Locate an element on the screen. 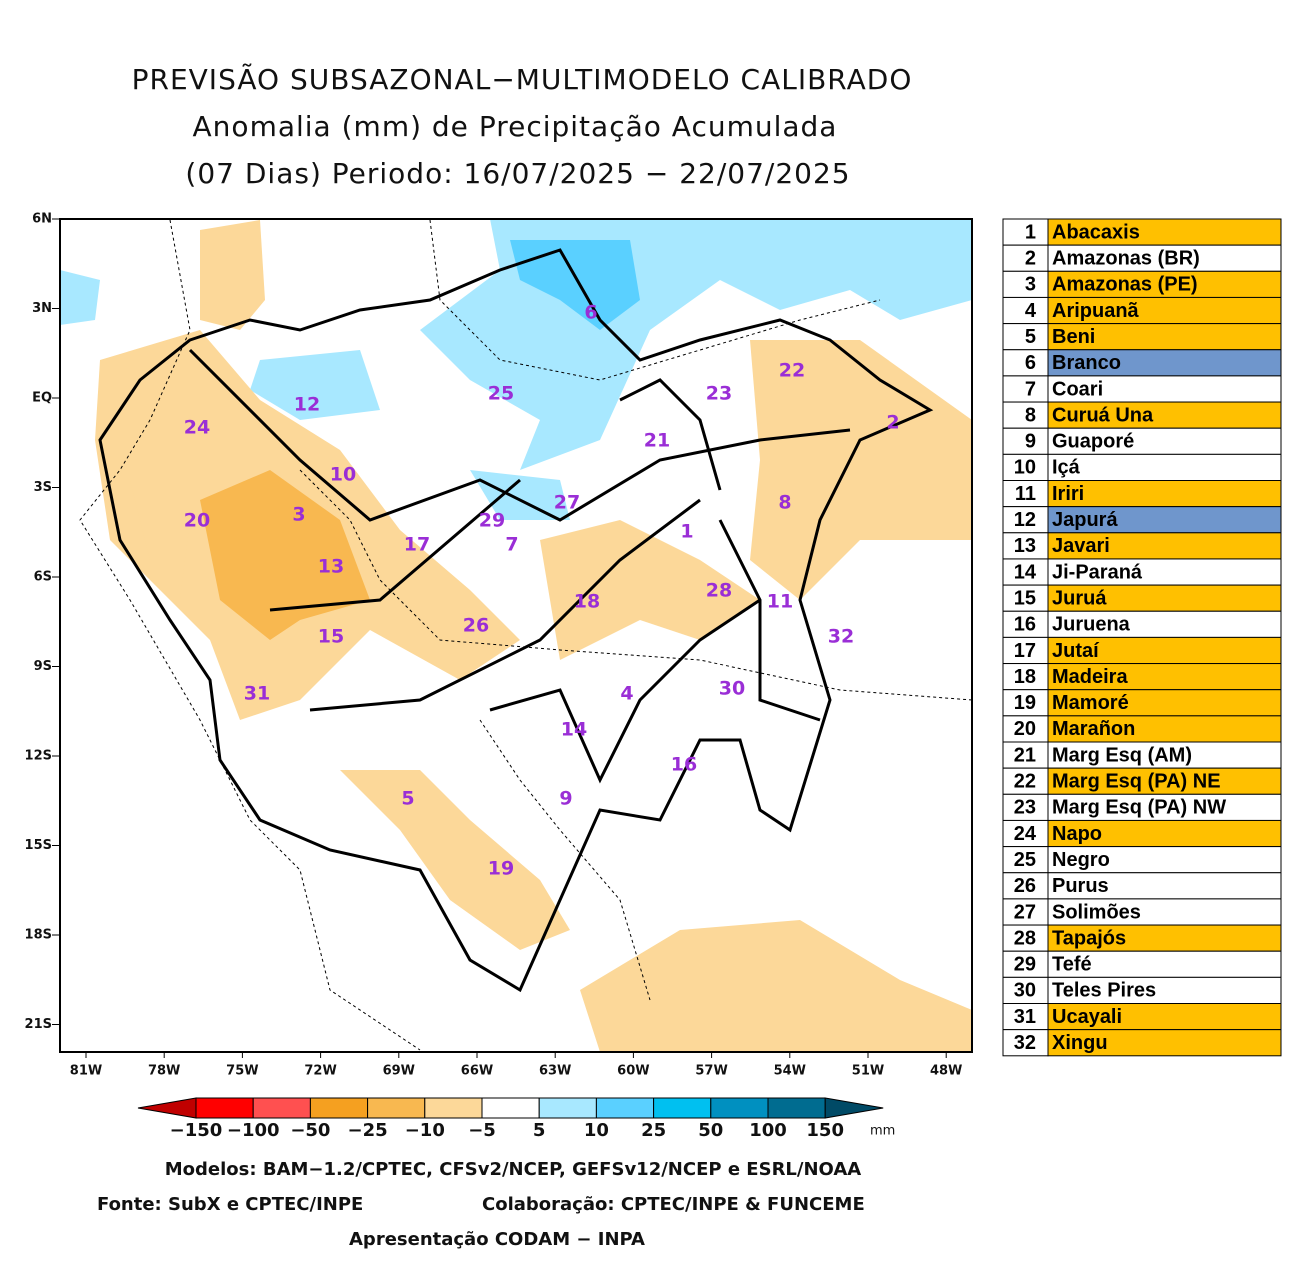 Image resolution: width=1304 pixels, height=1270 pixels. row-number: 10 is located at coordinates (1025, 468).